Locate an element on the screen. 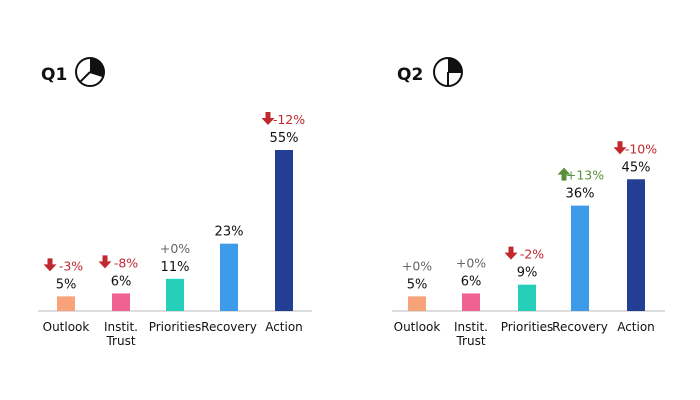 Image resolution: width=700 pixels, height=400 pixels. change-indicator: -3% is located at coordinates (63, 265).